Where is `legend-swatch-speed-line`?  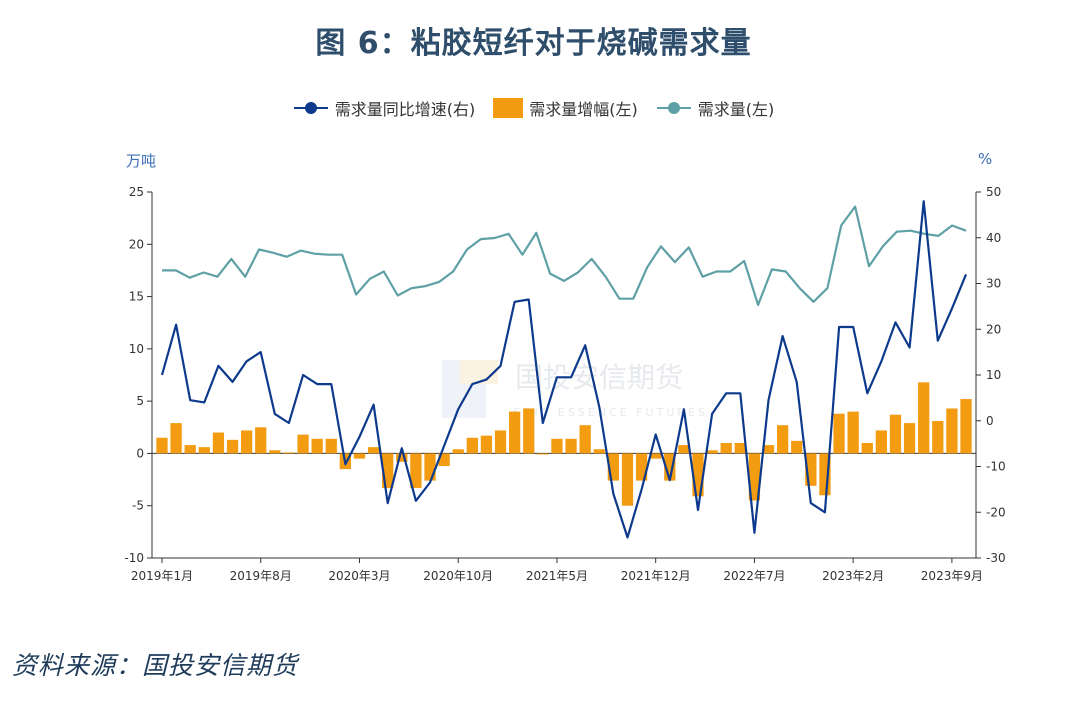 legend-swatch-speed-line is located at coordinates (310, 108).